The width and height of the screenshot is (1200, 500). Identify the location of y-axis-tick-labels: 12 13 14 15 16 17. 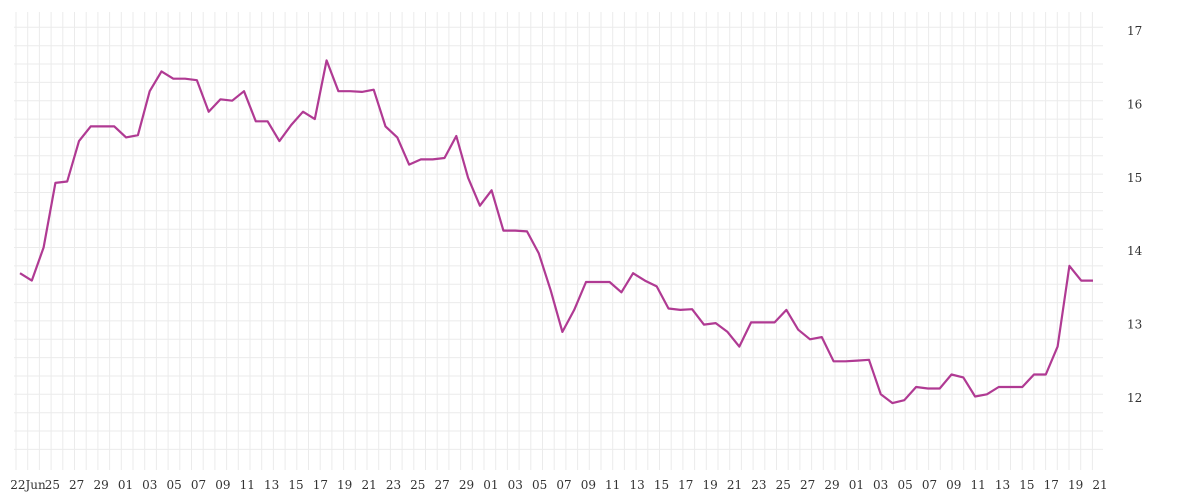
(1135, 214).